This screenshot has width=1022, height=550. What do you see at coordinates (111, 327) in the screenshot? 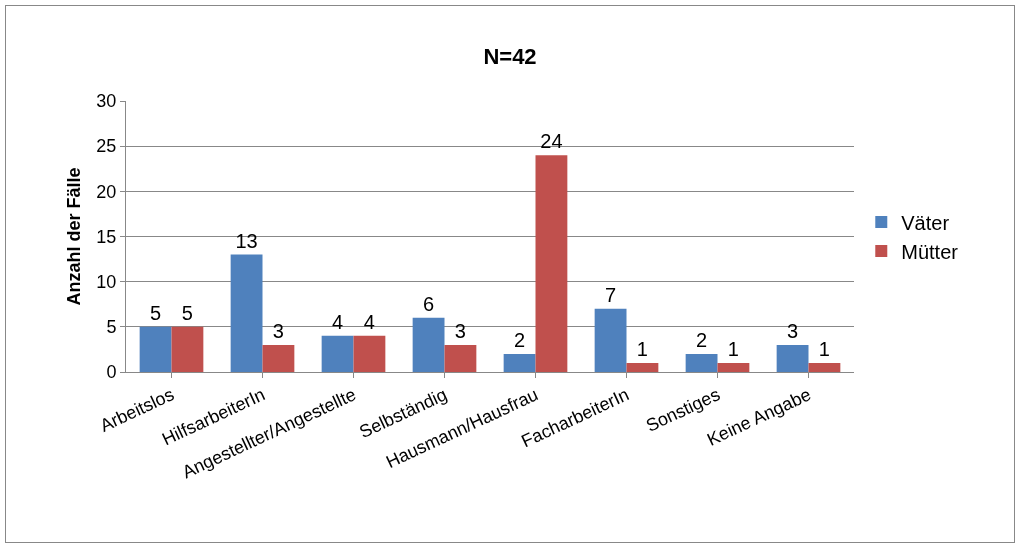
I see `y-tick-label: 5` at bounding box center [111, 327].